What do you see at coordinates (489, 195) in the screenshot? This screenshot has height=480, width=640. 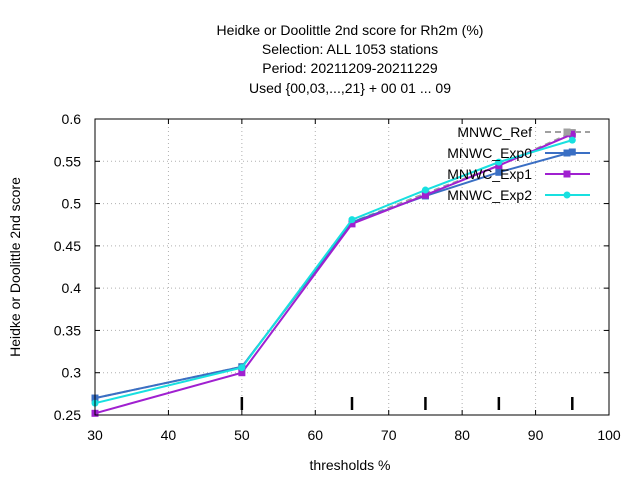 I see `legend-label: MNWC_Exp2` at bounding box center [489, 195].